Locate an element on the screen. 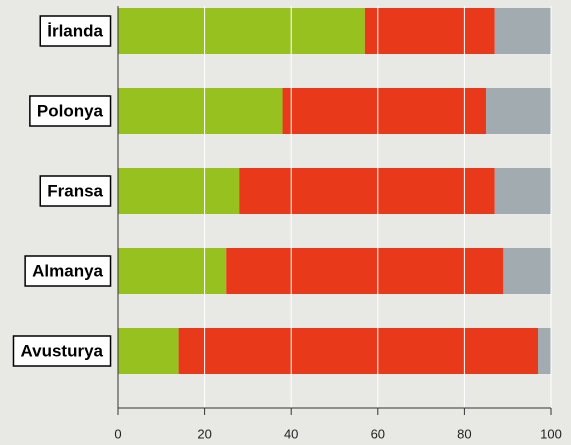  category-label: İrlanda is located at coordinates (75, 30).